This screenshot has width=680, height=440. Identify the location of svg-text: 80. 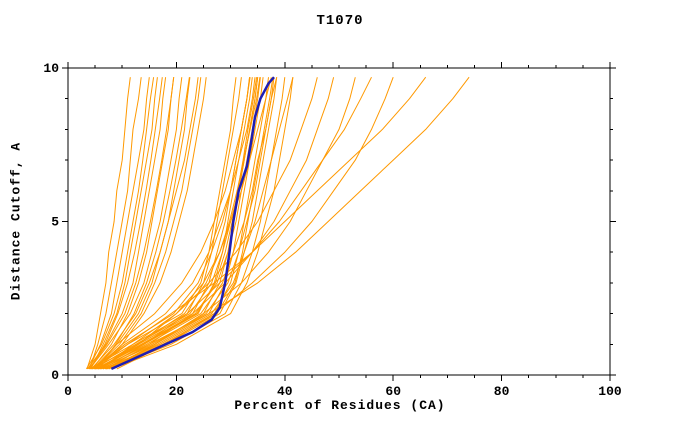
(502, 391).